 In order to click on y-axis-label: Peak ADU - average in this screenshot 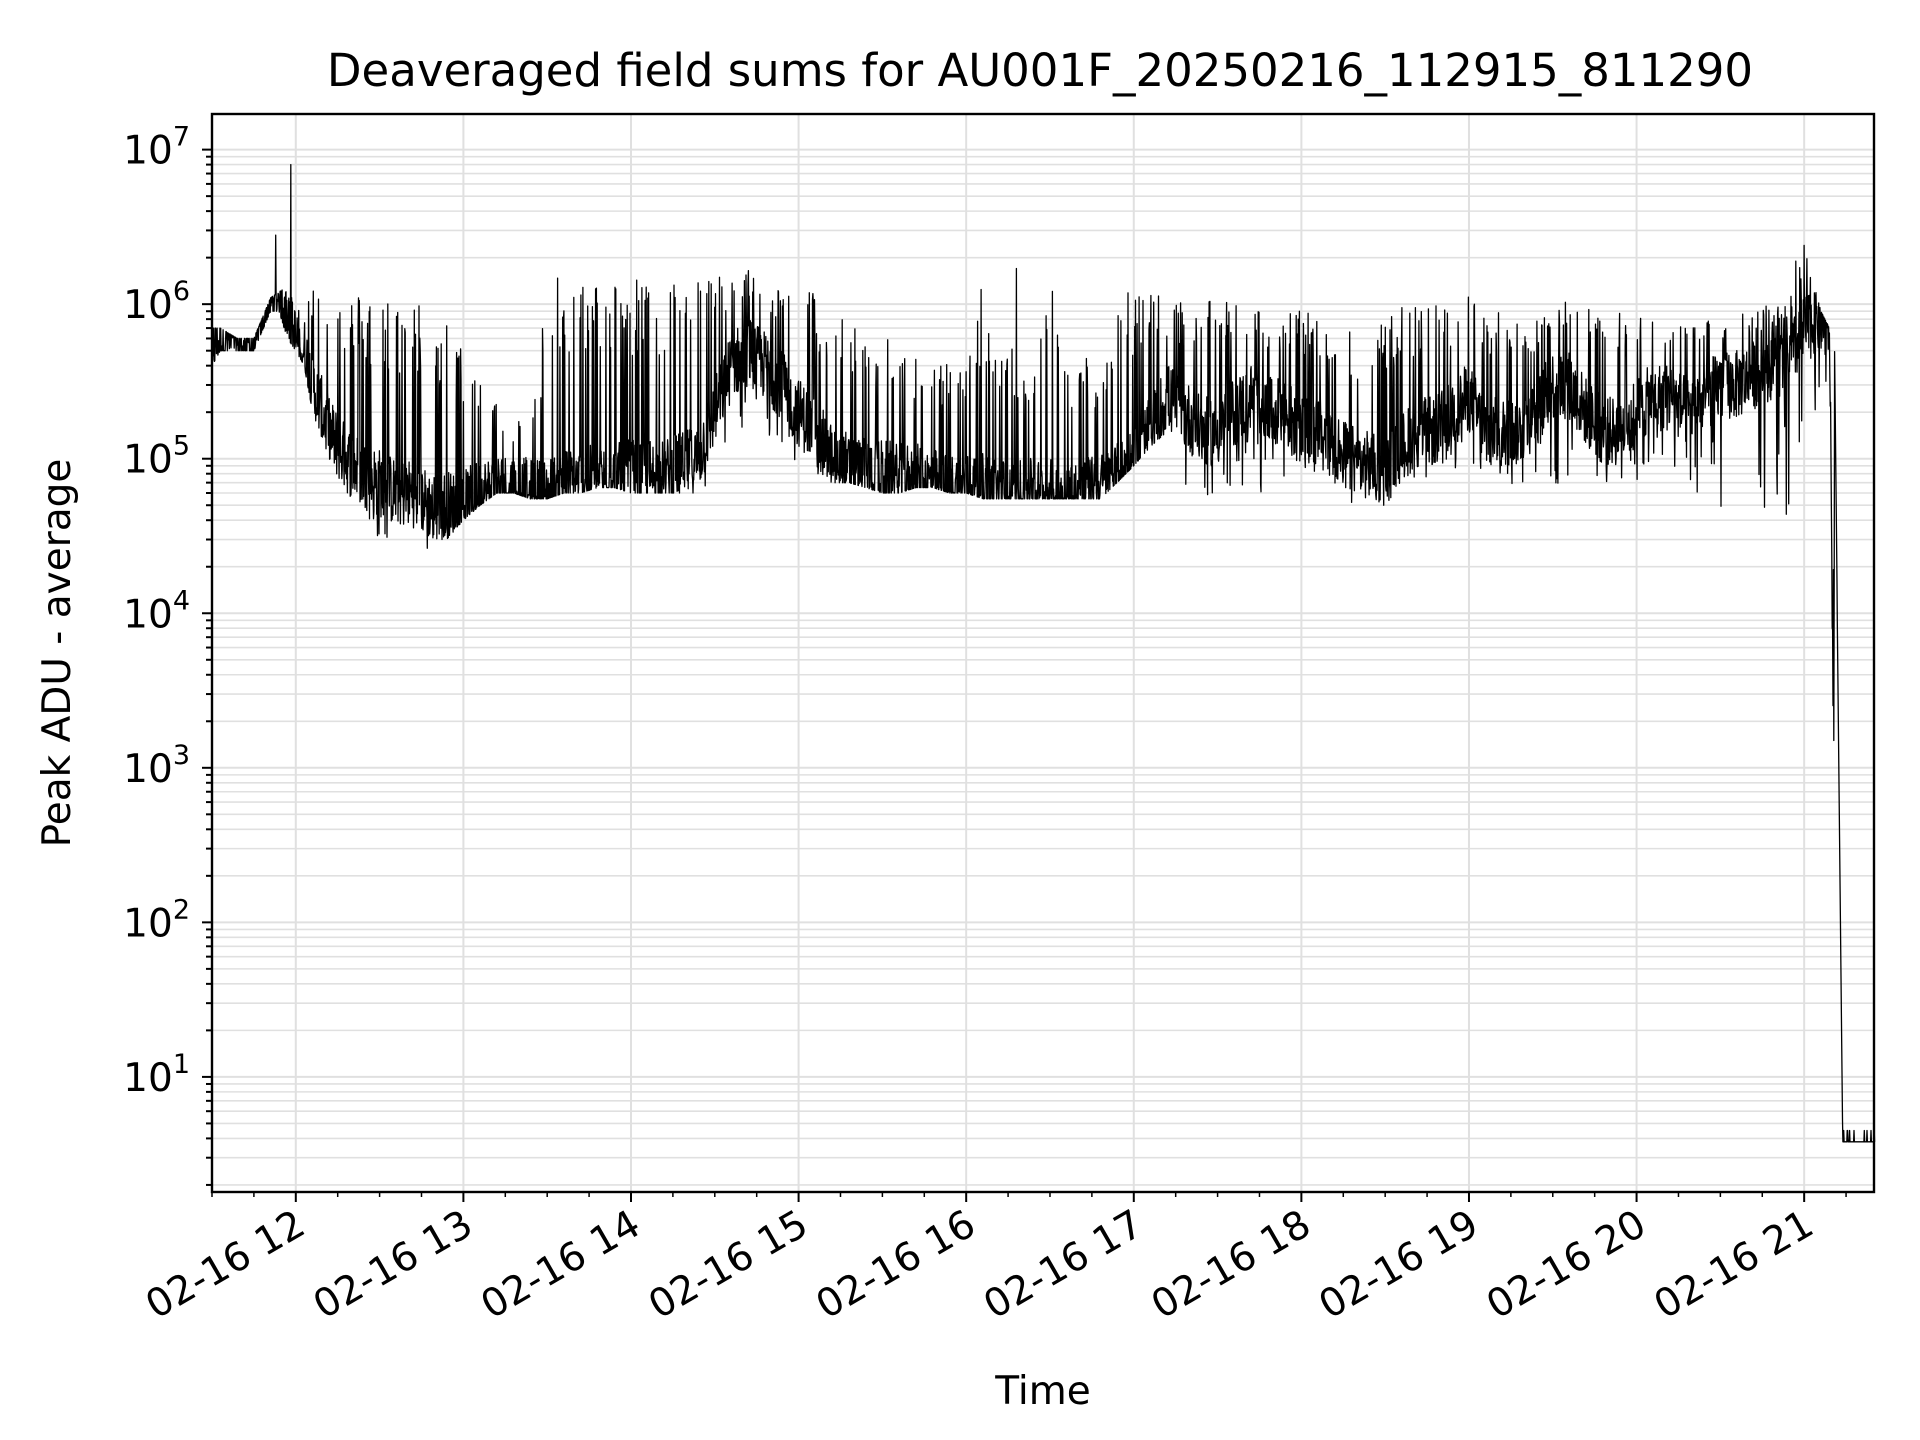, I will do `click(57, 653)`.